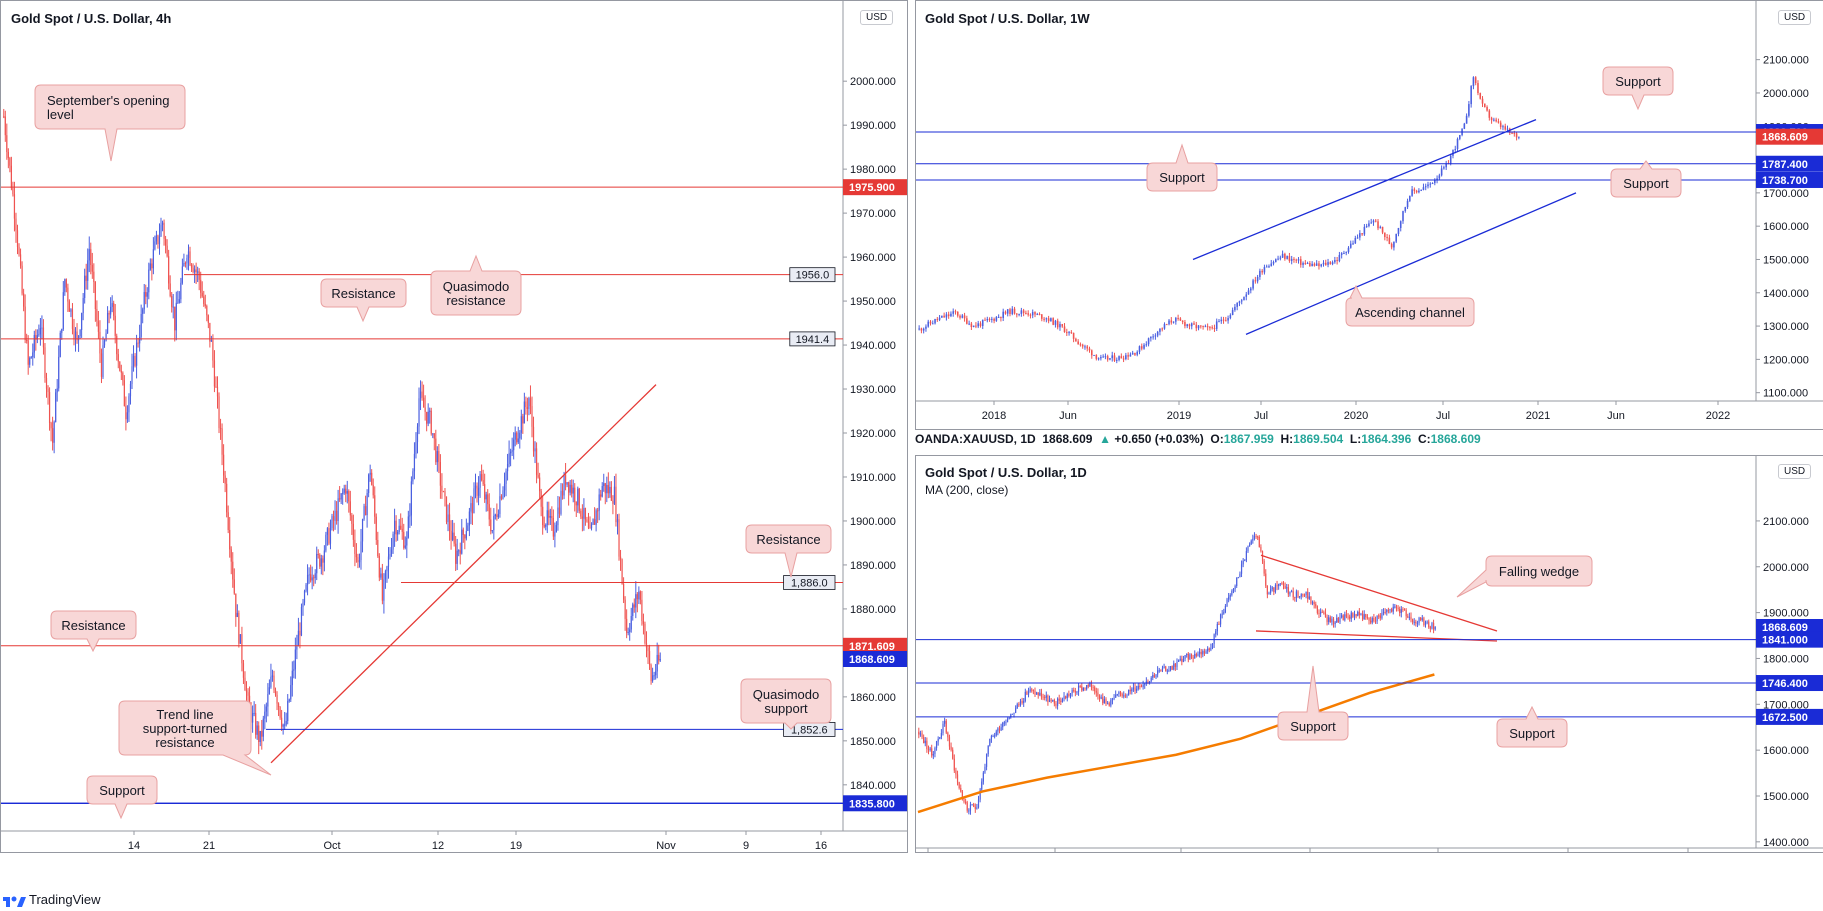  Describe the element at coordinates (438, 846) in the screenshot. I see `x-tick-label: 12` at that location.